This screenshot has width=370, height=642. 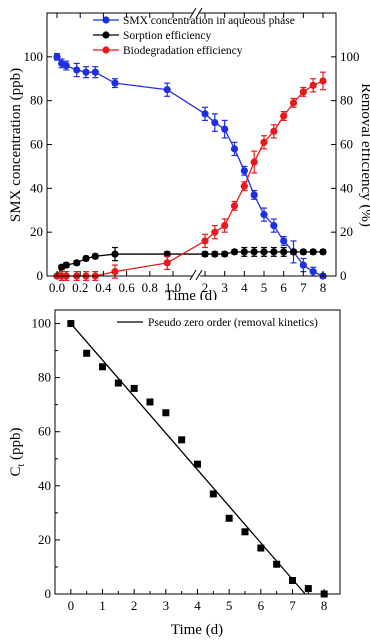 What do you see at coordinates (150, 287) in the screenshot?
I see `x-tick-label: 0.8` at bounding box center [150, 287].